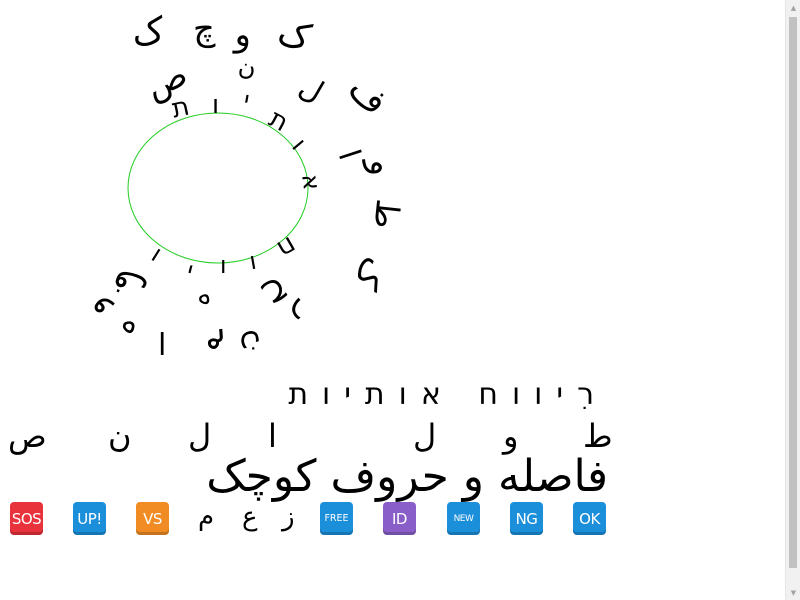  I want to click on outer-glyph: ط, so click(387, 214).